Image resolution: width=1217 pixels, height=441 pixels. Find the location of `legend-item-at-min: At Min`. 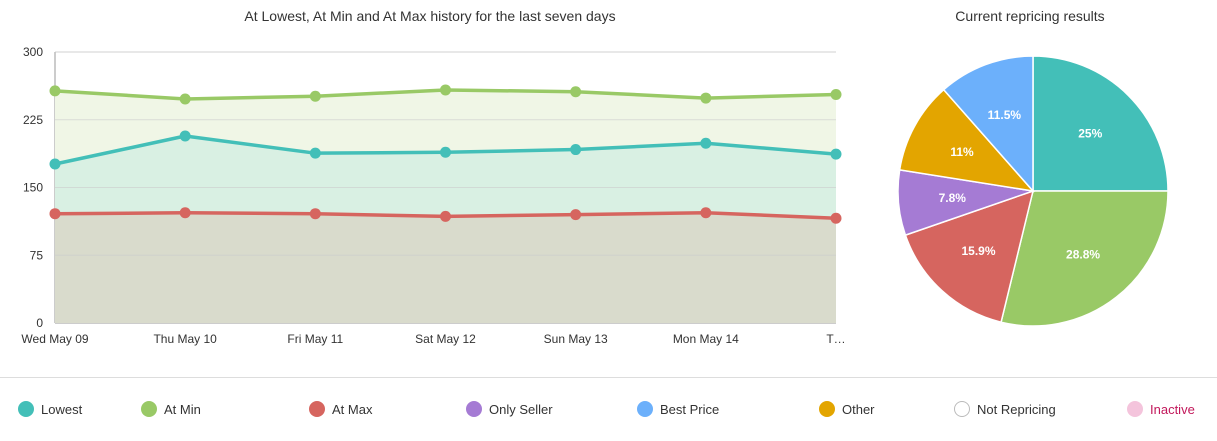

legend-item-at-min: At Min is located at coordinates (171, 409).